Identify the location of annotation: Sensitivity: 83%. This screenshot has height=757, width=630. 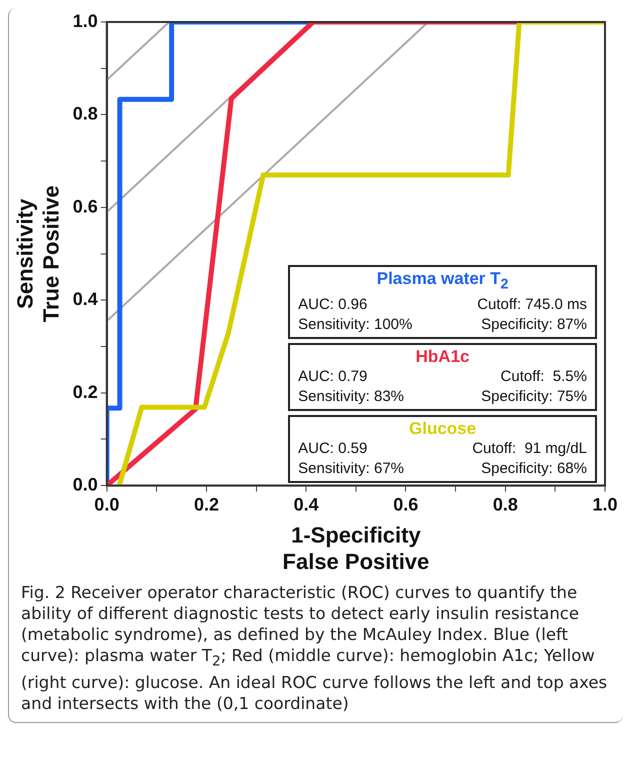
(351, 396).